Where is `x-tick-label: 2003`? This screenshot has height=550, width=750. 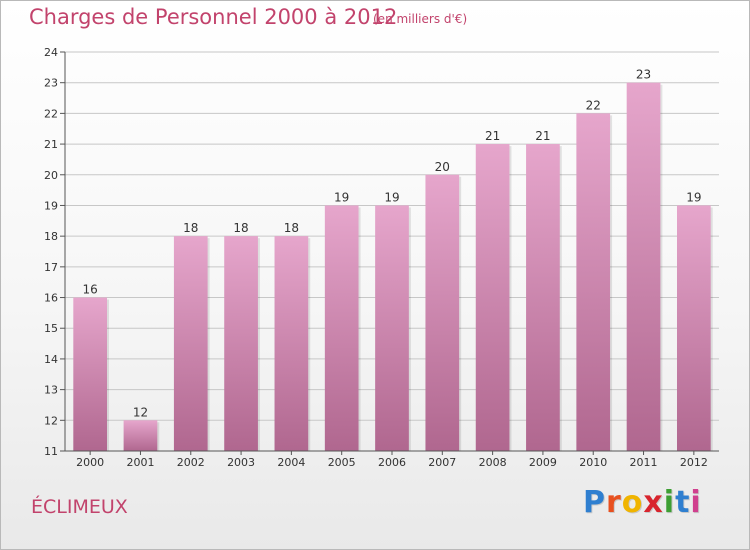 x-tick-label: 2003 is located at coordinates (241, 462).